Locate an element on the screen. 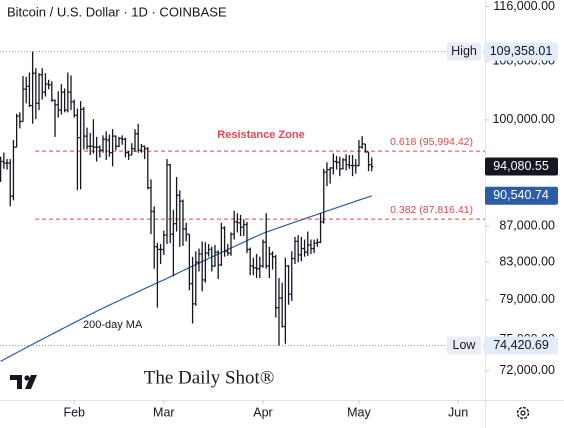  y-tick-label: 116,000.00 is located at coordinates (524, 6).